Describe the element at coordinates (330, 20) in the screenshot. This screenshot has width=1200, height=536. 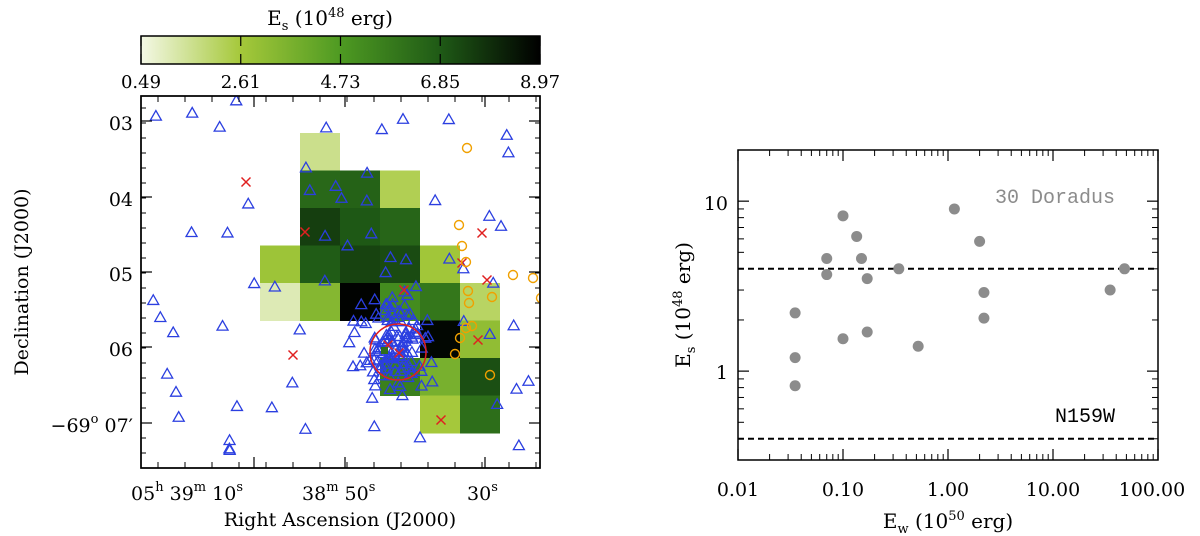
I see `colorbar-title: Es (1048 erg)` at that location.